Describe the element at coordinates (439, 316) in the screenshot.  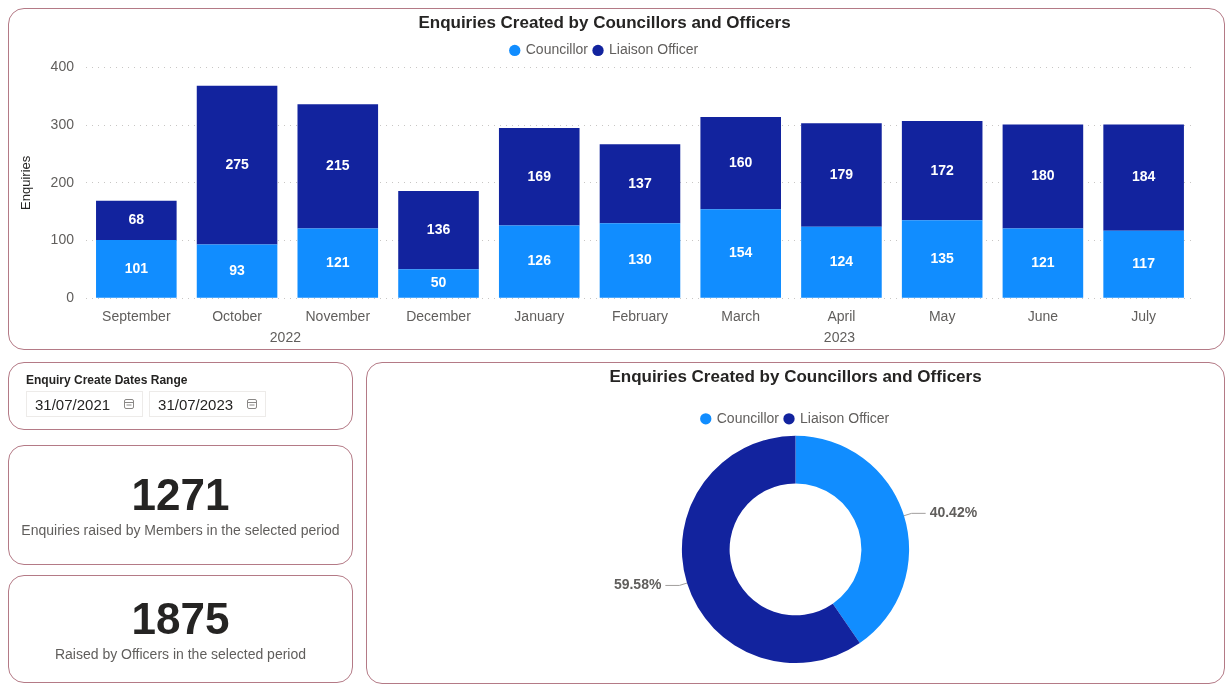
I see `x-tick-label: December` at that location.